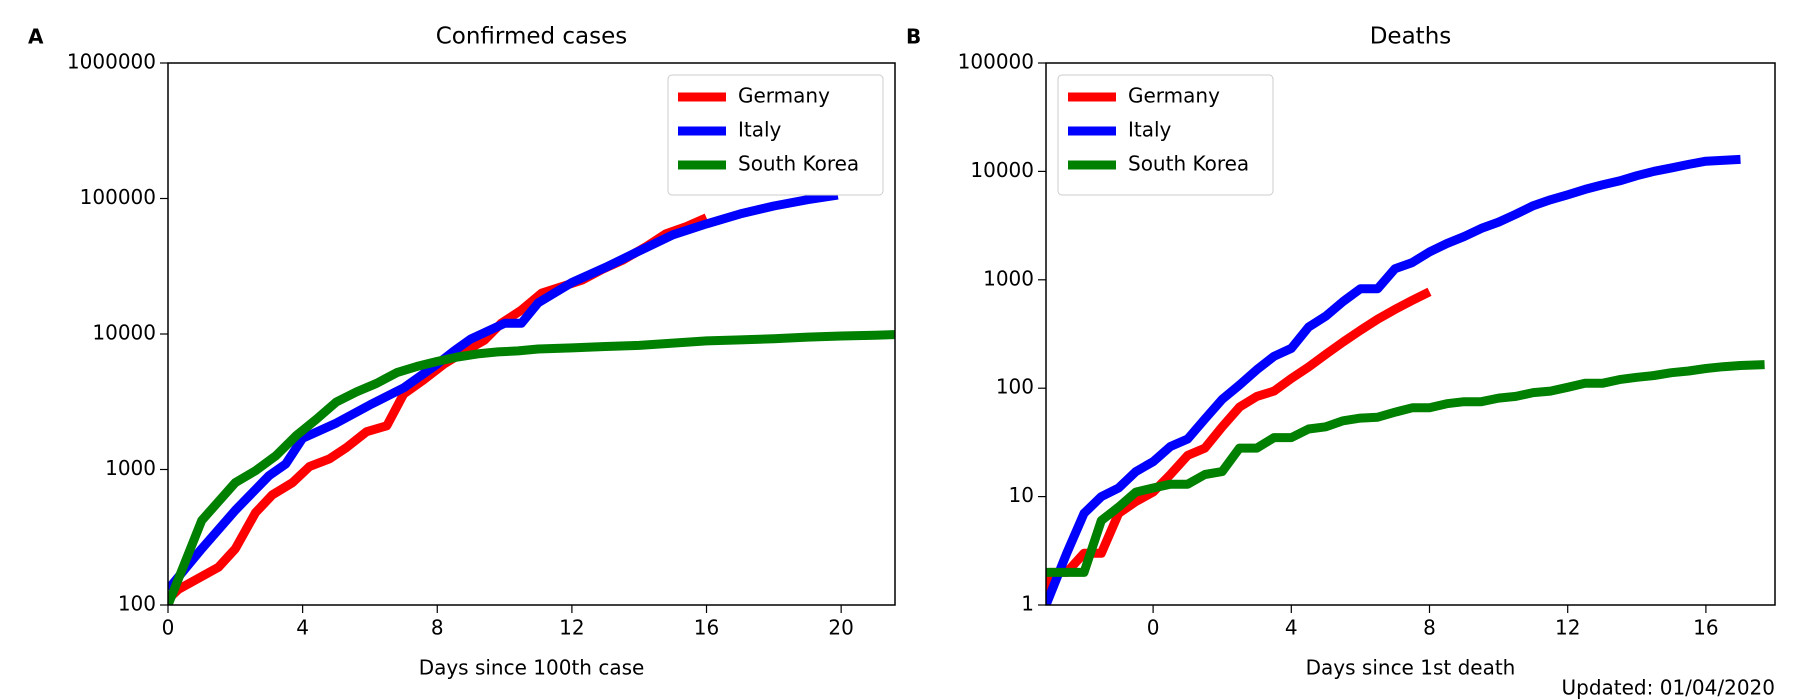  Describe the element at coordinates (1021, 495) in the screenshot. I see `y-tick-label: 10` at that location.